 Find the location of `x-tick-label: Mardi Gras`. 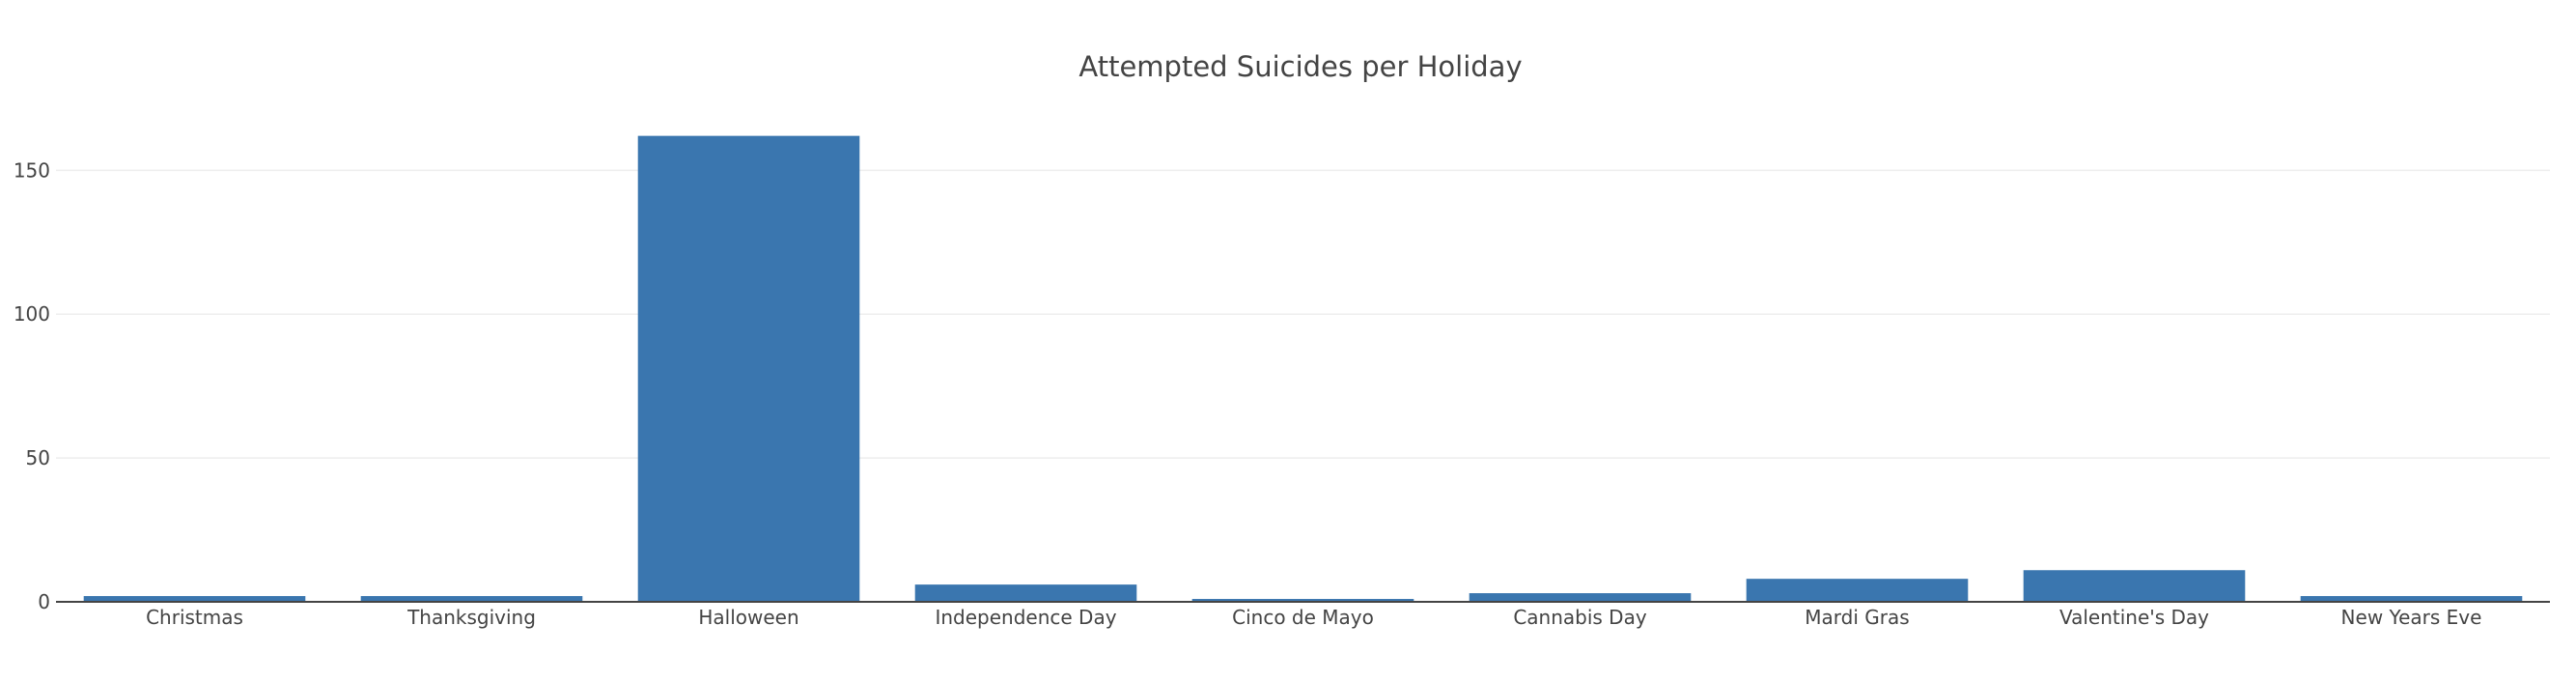

x-tick-label: Mardi Gras is located at coordinates (1857, 617).